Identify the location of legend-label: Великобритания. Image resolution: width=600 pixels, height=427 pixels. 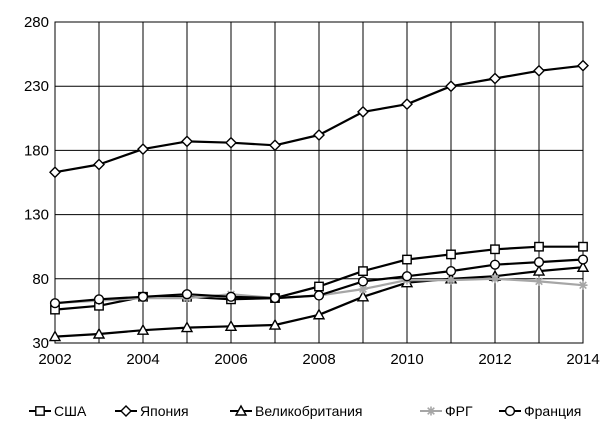
(309, 411).